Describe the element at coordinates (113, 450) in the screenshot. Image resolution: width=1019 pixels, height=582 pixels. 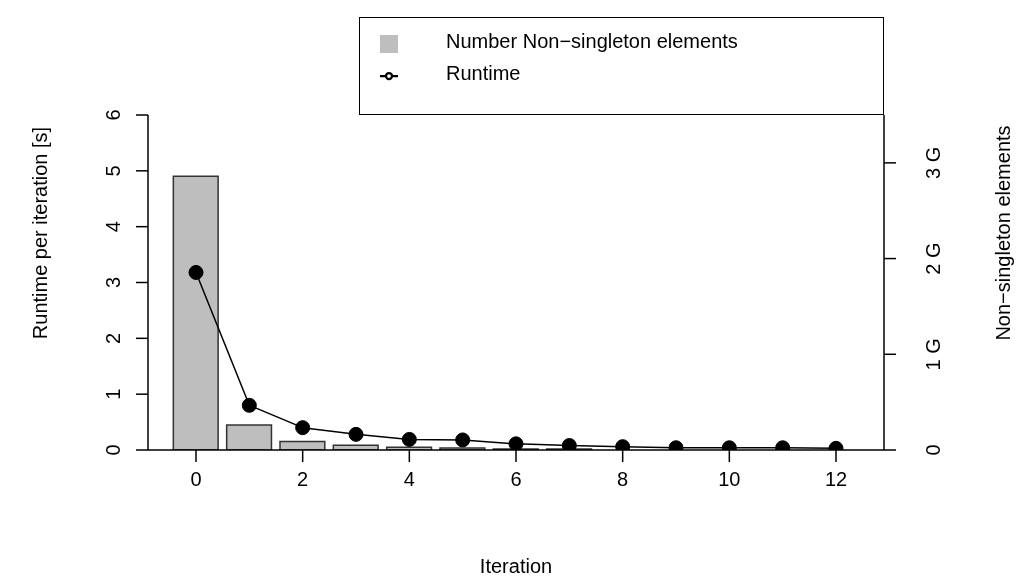
I see `y-tick-label: 0` at that location.